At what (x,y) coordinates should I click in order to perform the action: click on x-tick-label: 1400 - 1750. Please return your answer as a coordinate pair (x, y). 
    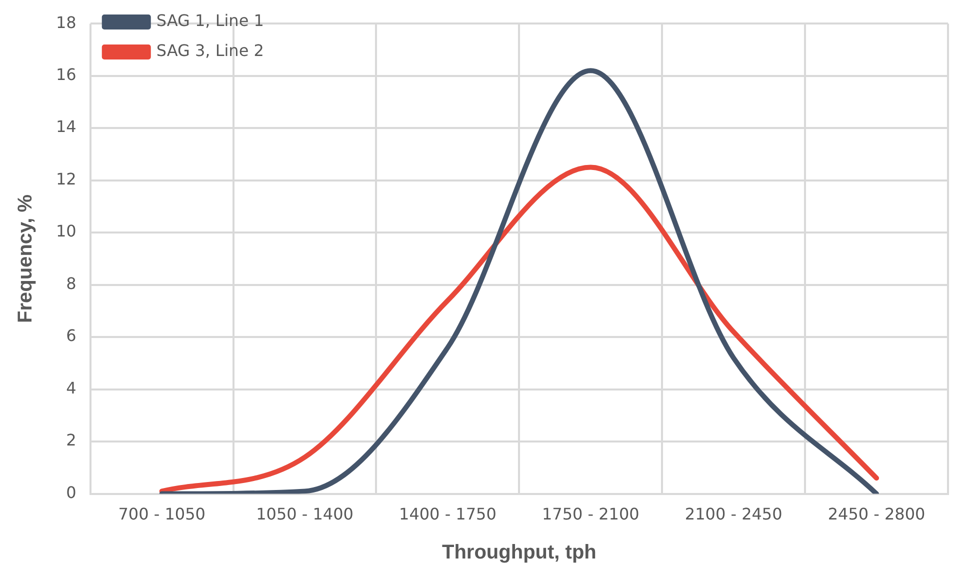
    Looking at the image, I should click on (447, 514).